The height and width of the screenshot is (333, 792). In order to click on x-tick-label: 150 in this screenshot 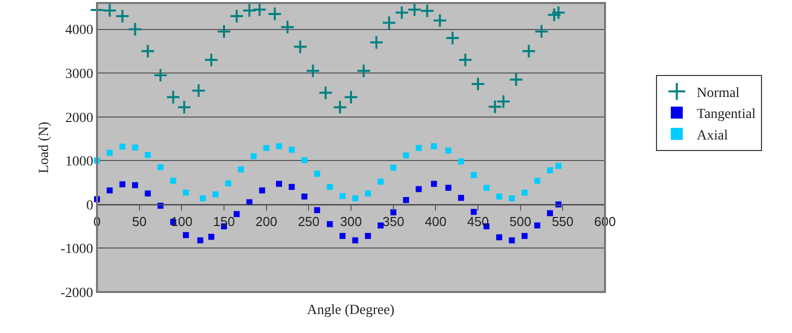, I will do `click(224, 222)`.